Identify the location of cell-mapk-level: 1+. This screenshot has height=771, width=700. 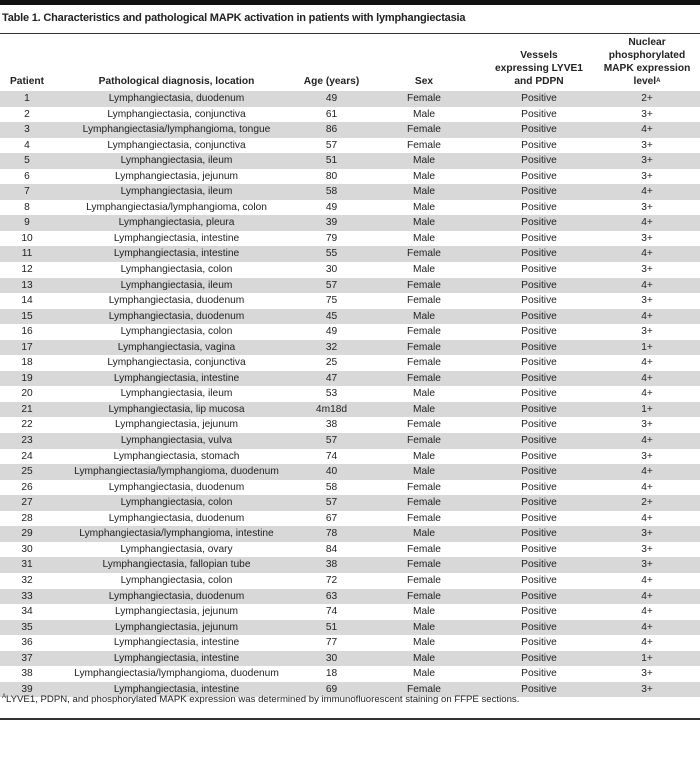
(647, 658).